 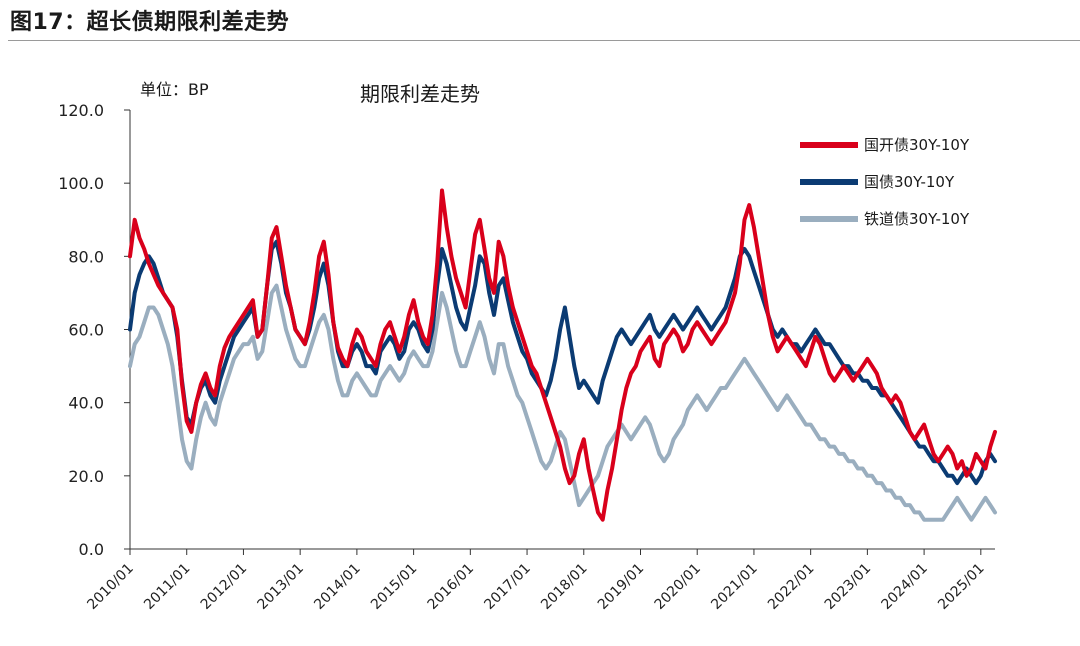 I want to click on legend-item-treasury: 国债30Y-10Y, so click(x=884, y=181).